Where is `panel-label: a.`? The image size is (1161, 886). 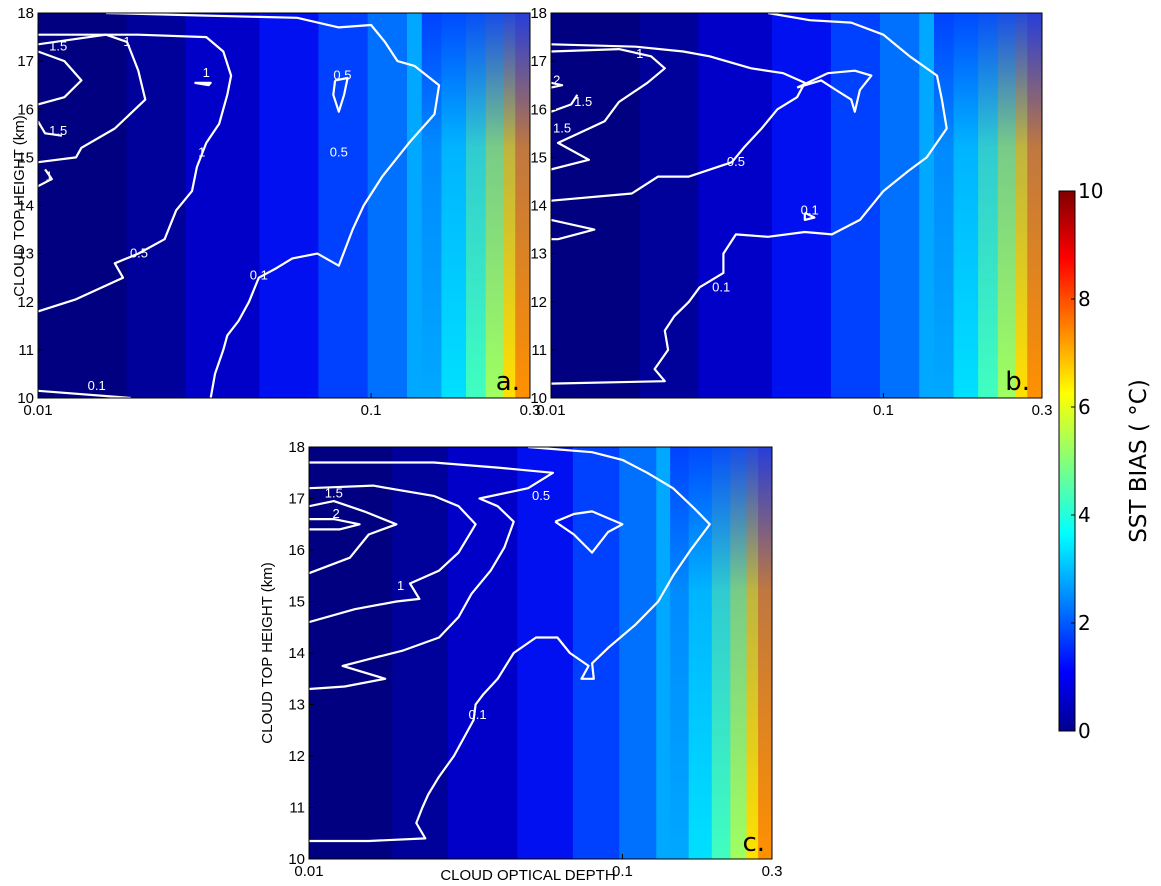 panel-label: a. is located at coordinates (508, 382).